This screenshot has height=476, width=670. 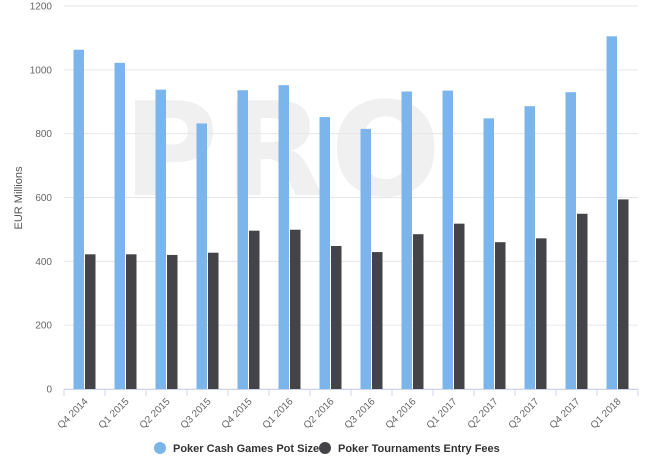 I want to click on y-tick-label: 400, so click(x=43, y=262).